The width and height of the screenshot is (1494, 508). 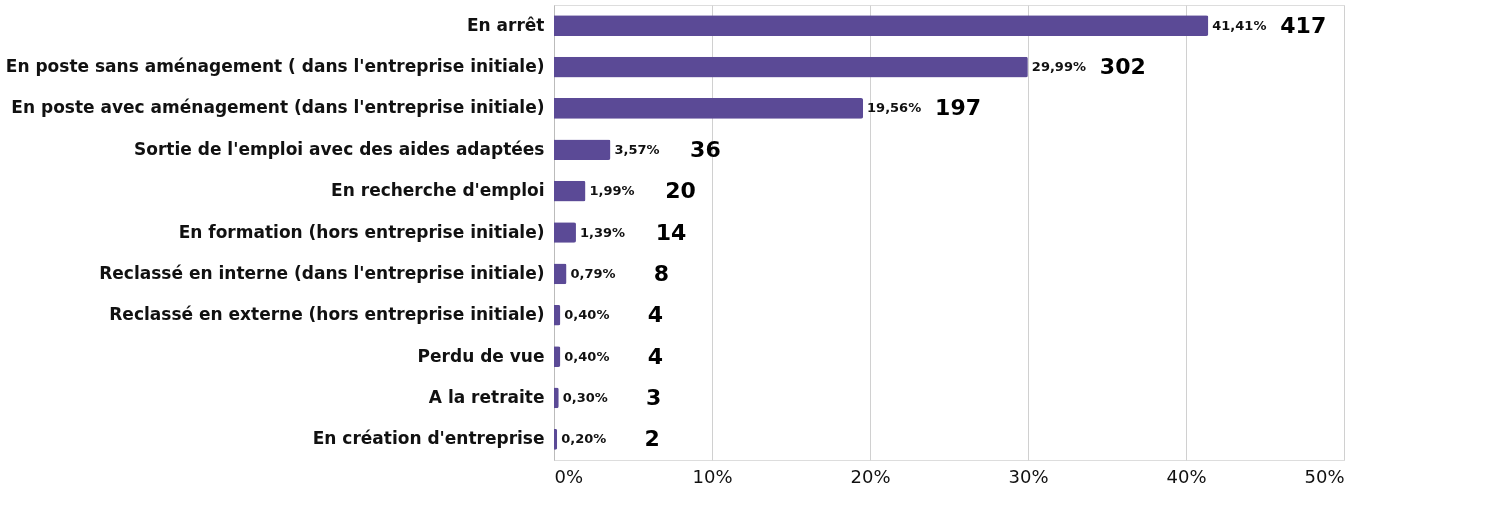 I want to click on data-label: 41,41%, so click(x=1239, y=25).